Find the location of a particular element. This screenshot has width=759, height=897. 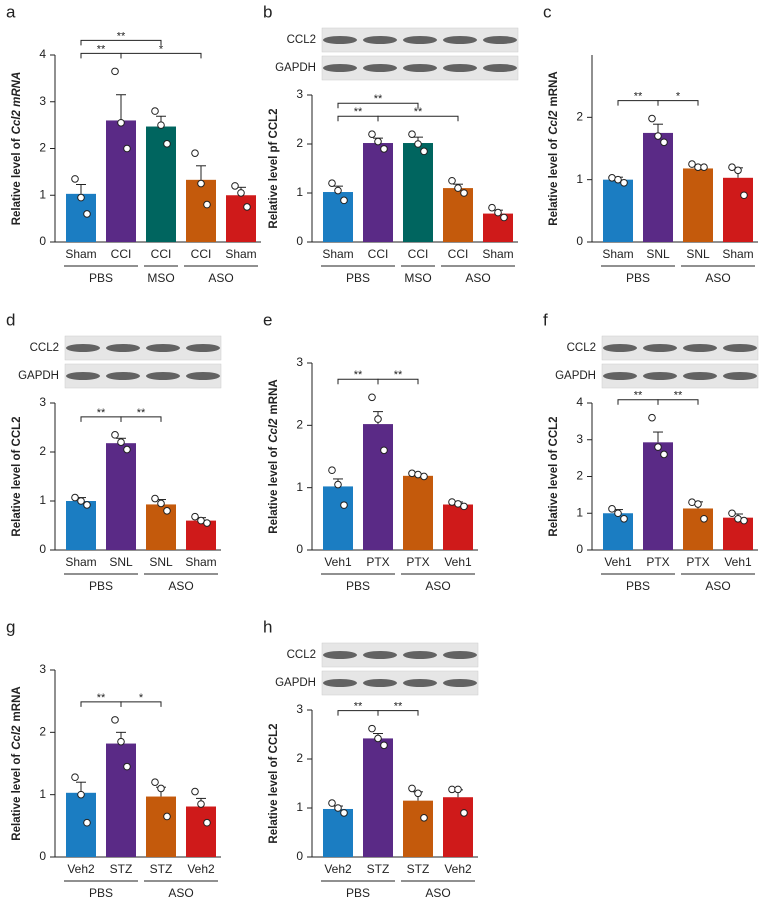

y-tick-label: 4 is located at coordinates (42, 54).